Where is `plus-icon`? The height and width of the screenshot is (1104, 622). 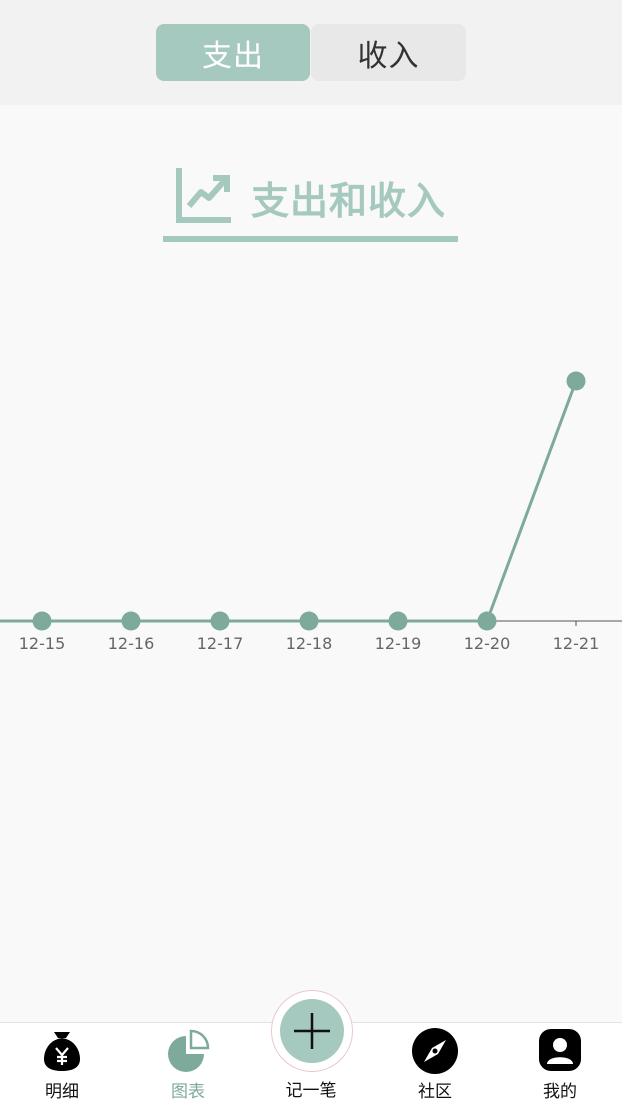 plus-icon is located at coordinates (312, 1031).